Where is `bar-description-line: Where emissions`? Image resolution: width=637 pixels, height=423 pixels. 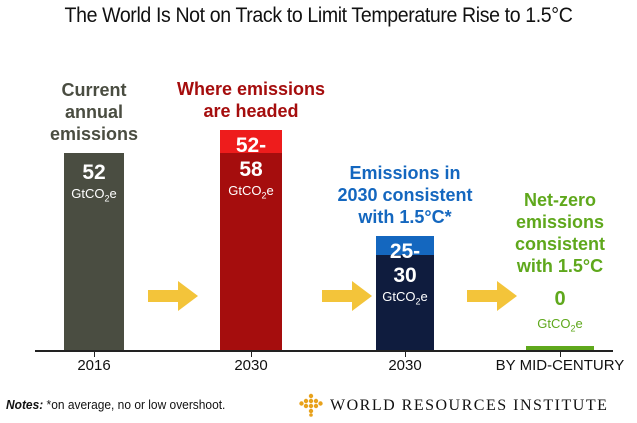
bar-description-line: Where emissions is located at coordinates (251, 89).